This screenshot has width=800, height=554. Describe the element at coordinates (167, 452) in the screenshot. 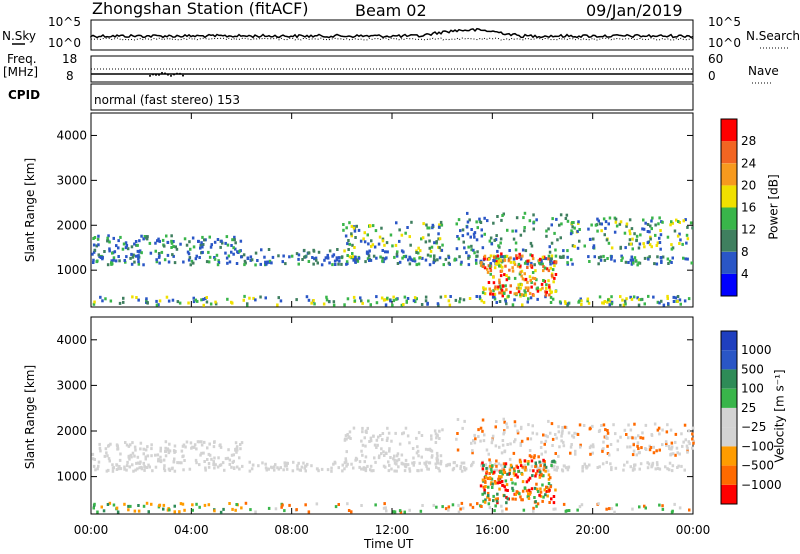

I see `vel-band-early` at that location.